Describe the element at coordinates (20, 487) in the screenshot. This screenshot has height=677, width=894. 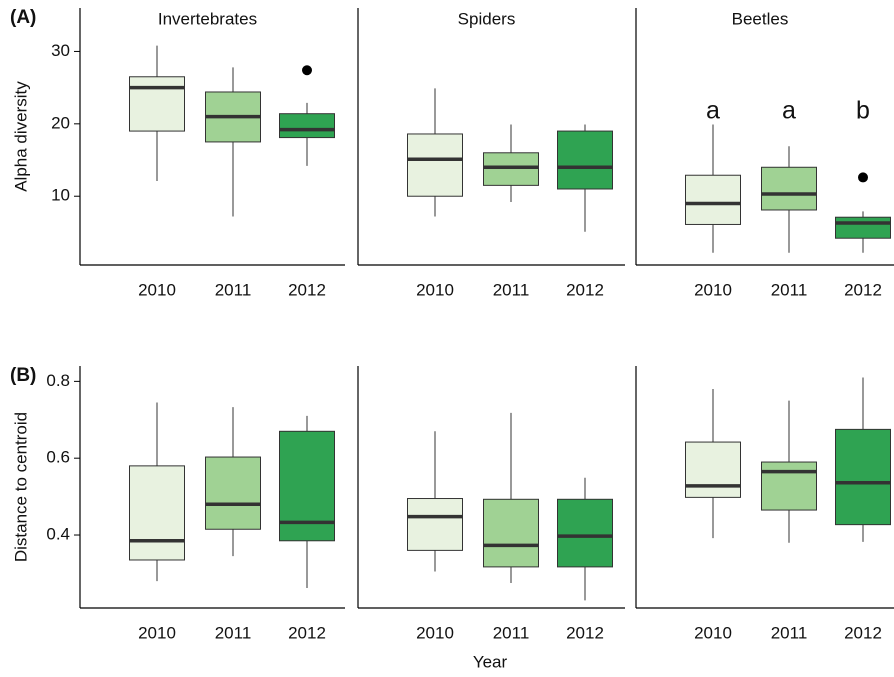
I see `y-axis-label: Distance to centroid` at that location.